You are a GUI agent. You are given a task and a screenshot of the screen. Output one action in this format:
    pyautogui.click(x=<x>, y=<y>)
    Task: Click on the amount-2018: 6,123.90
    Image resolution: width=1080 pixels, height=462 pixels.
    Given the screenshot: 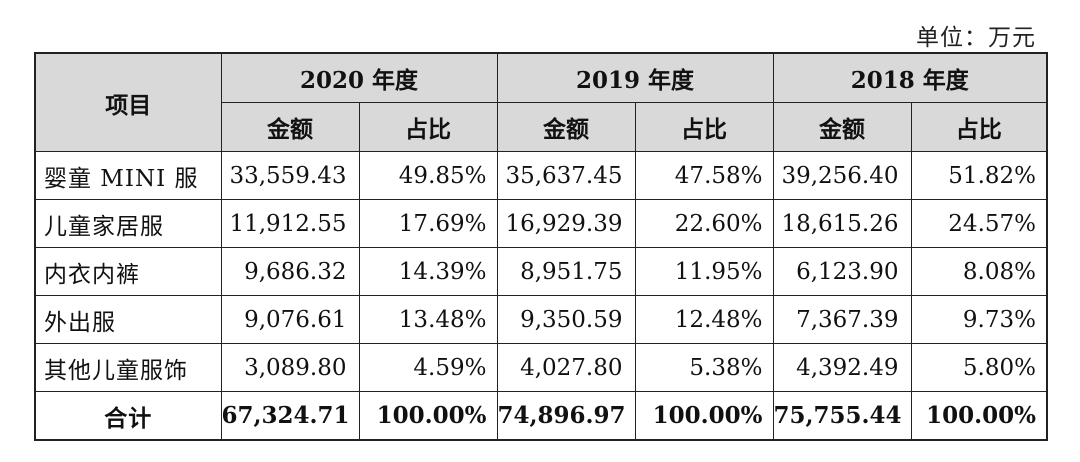 What is the action you would take?
    pyautogui.click(x=842, y=271)
    